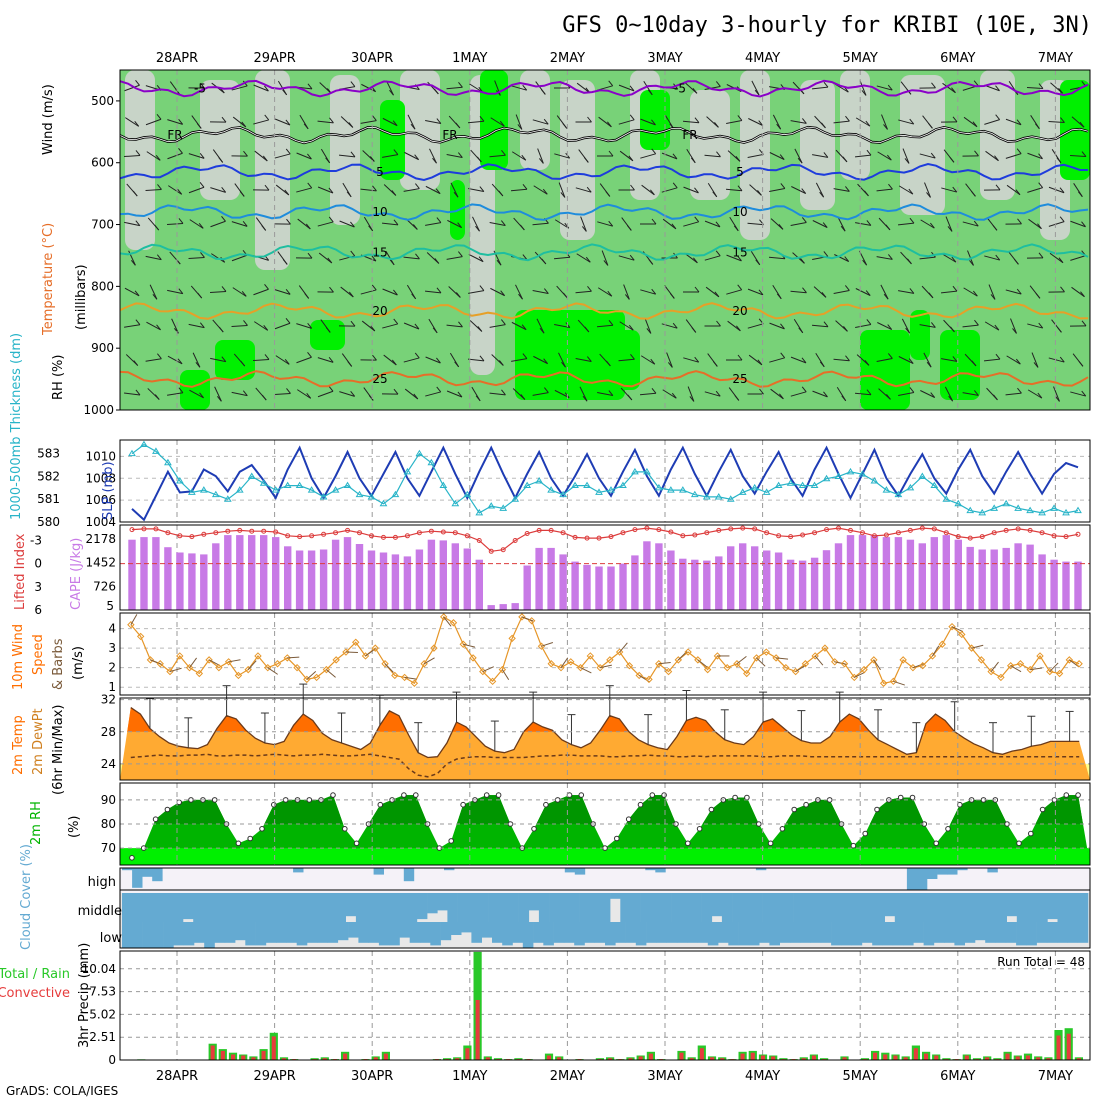 Image resolution: width=1100 pixels, height=1100 pixels. Describe the element at coordinates (762, 58) in the screenshot. I see `date-label: 4MAY` at that location.